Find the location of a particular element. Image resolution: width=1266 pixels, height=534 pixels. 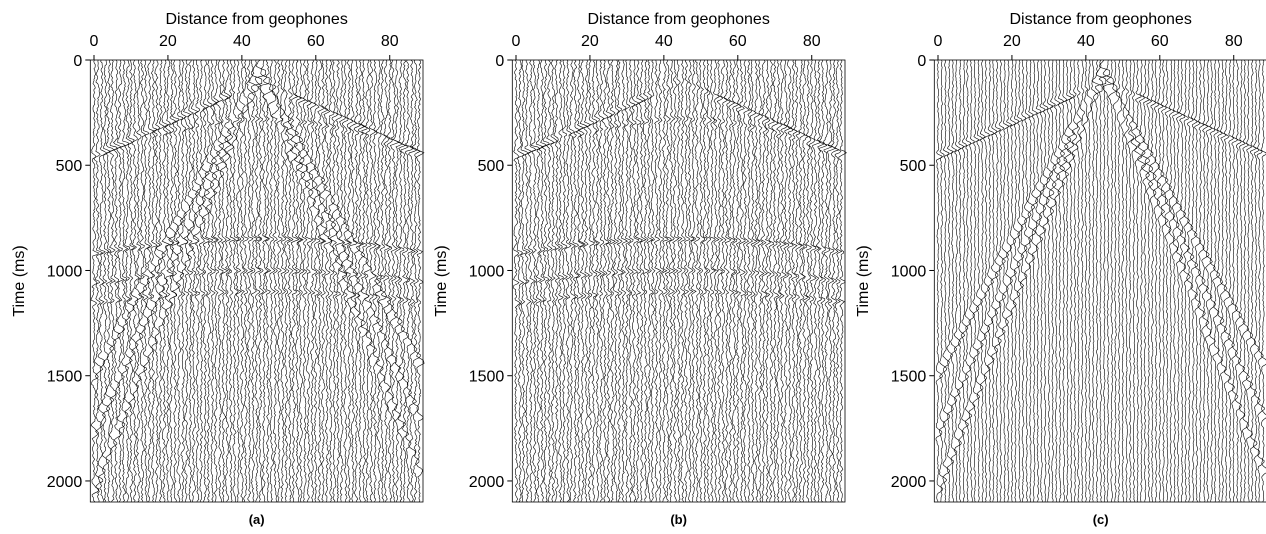

y-tick-label: 2000 is located at coordinates (487, 482).